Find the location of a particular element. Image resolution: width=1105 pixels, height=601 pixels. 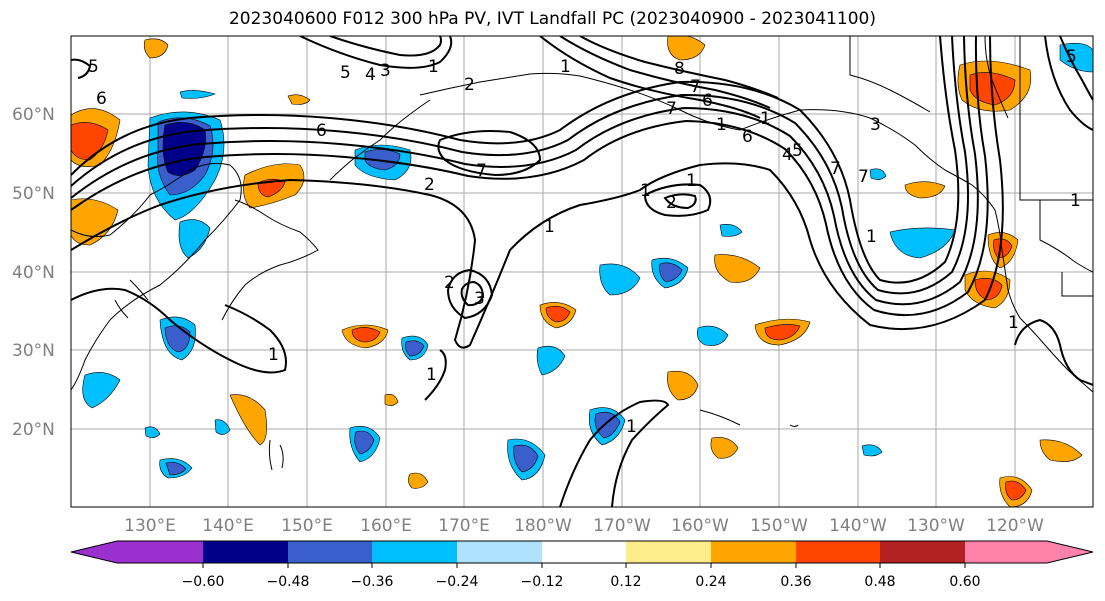

colorbar-tick-label: 0.12 is located at coordinates (625, 582).